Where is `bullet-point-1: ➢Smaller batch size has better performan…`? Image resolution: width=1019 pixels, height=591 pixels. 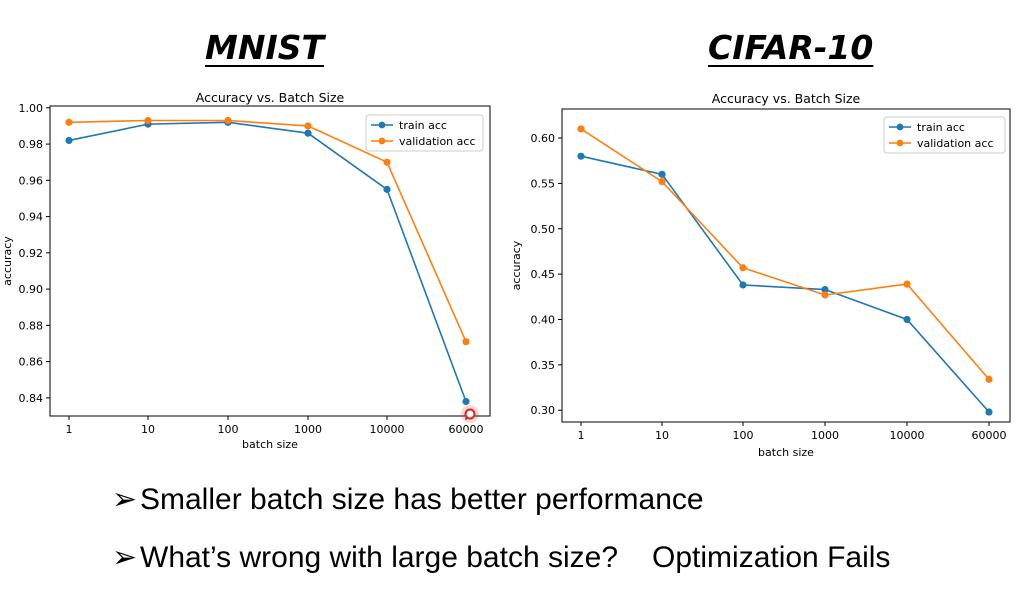
bullet-point-1: ➢Smaller batch size has better performan… is located at coordinates (408, 499).